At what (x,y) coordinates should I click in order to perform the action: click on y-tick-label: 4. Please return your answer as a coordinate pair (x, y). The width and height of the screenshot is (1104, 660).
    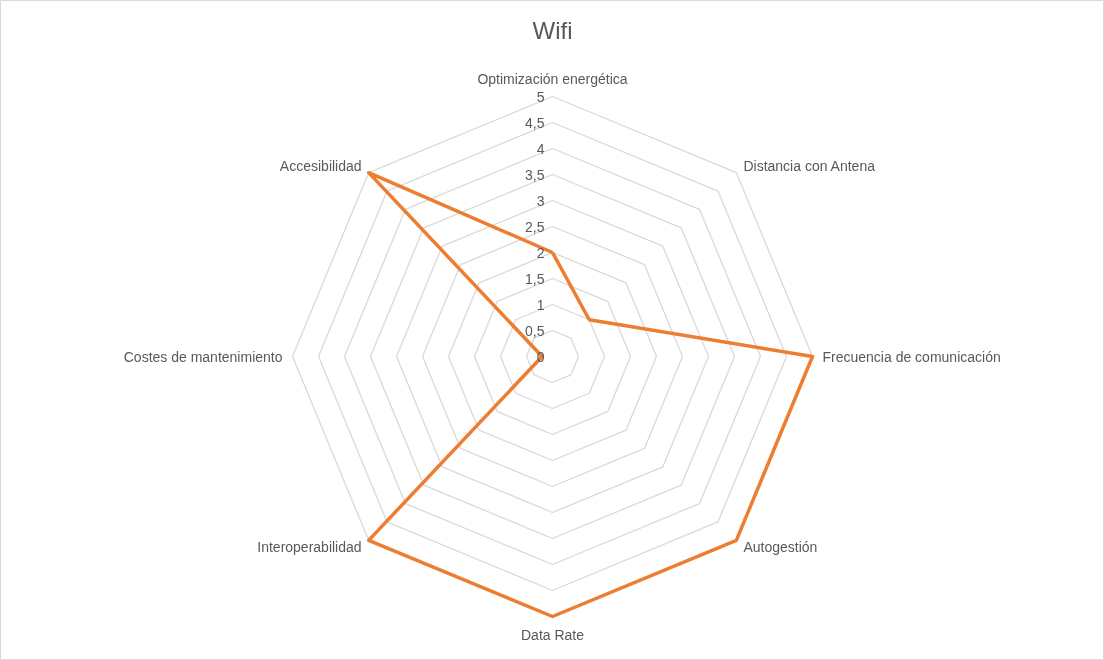
    Looking at the image, I should click on (540, 148).